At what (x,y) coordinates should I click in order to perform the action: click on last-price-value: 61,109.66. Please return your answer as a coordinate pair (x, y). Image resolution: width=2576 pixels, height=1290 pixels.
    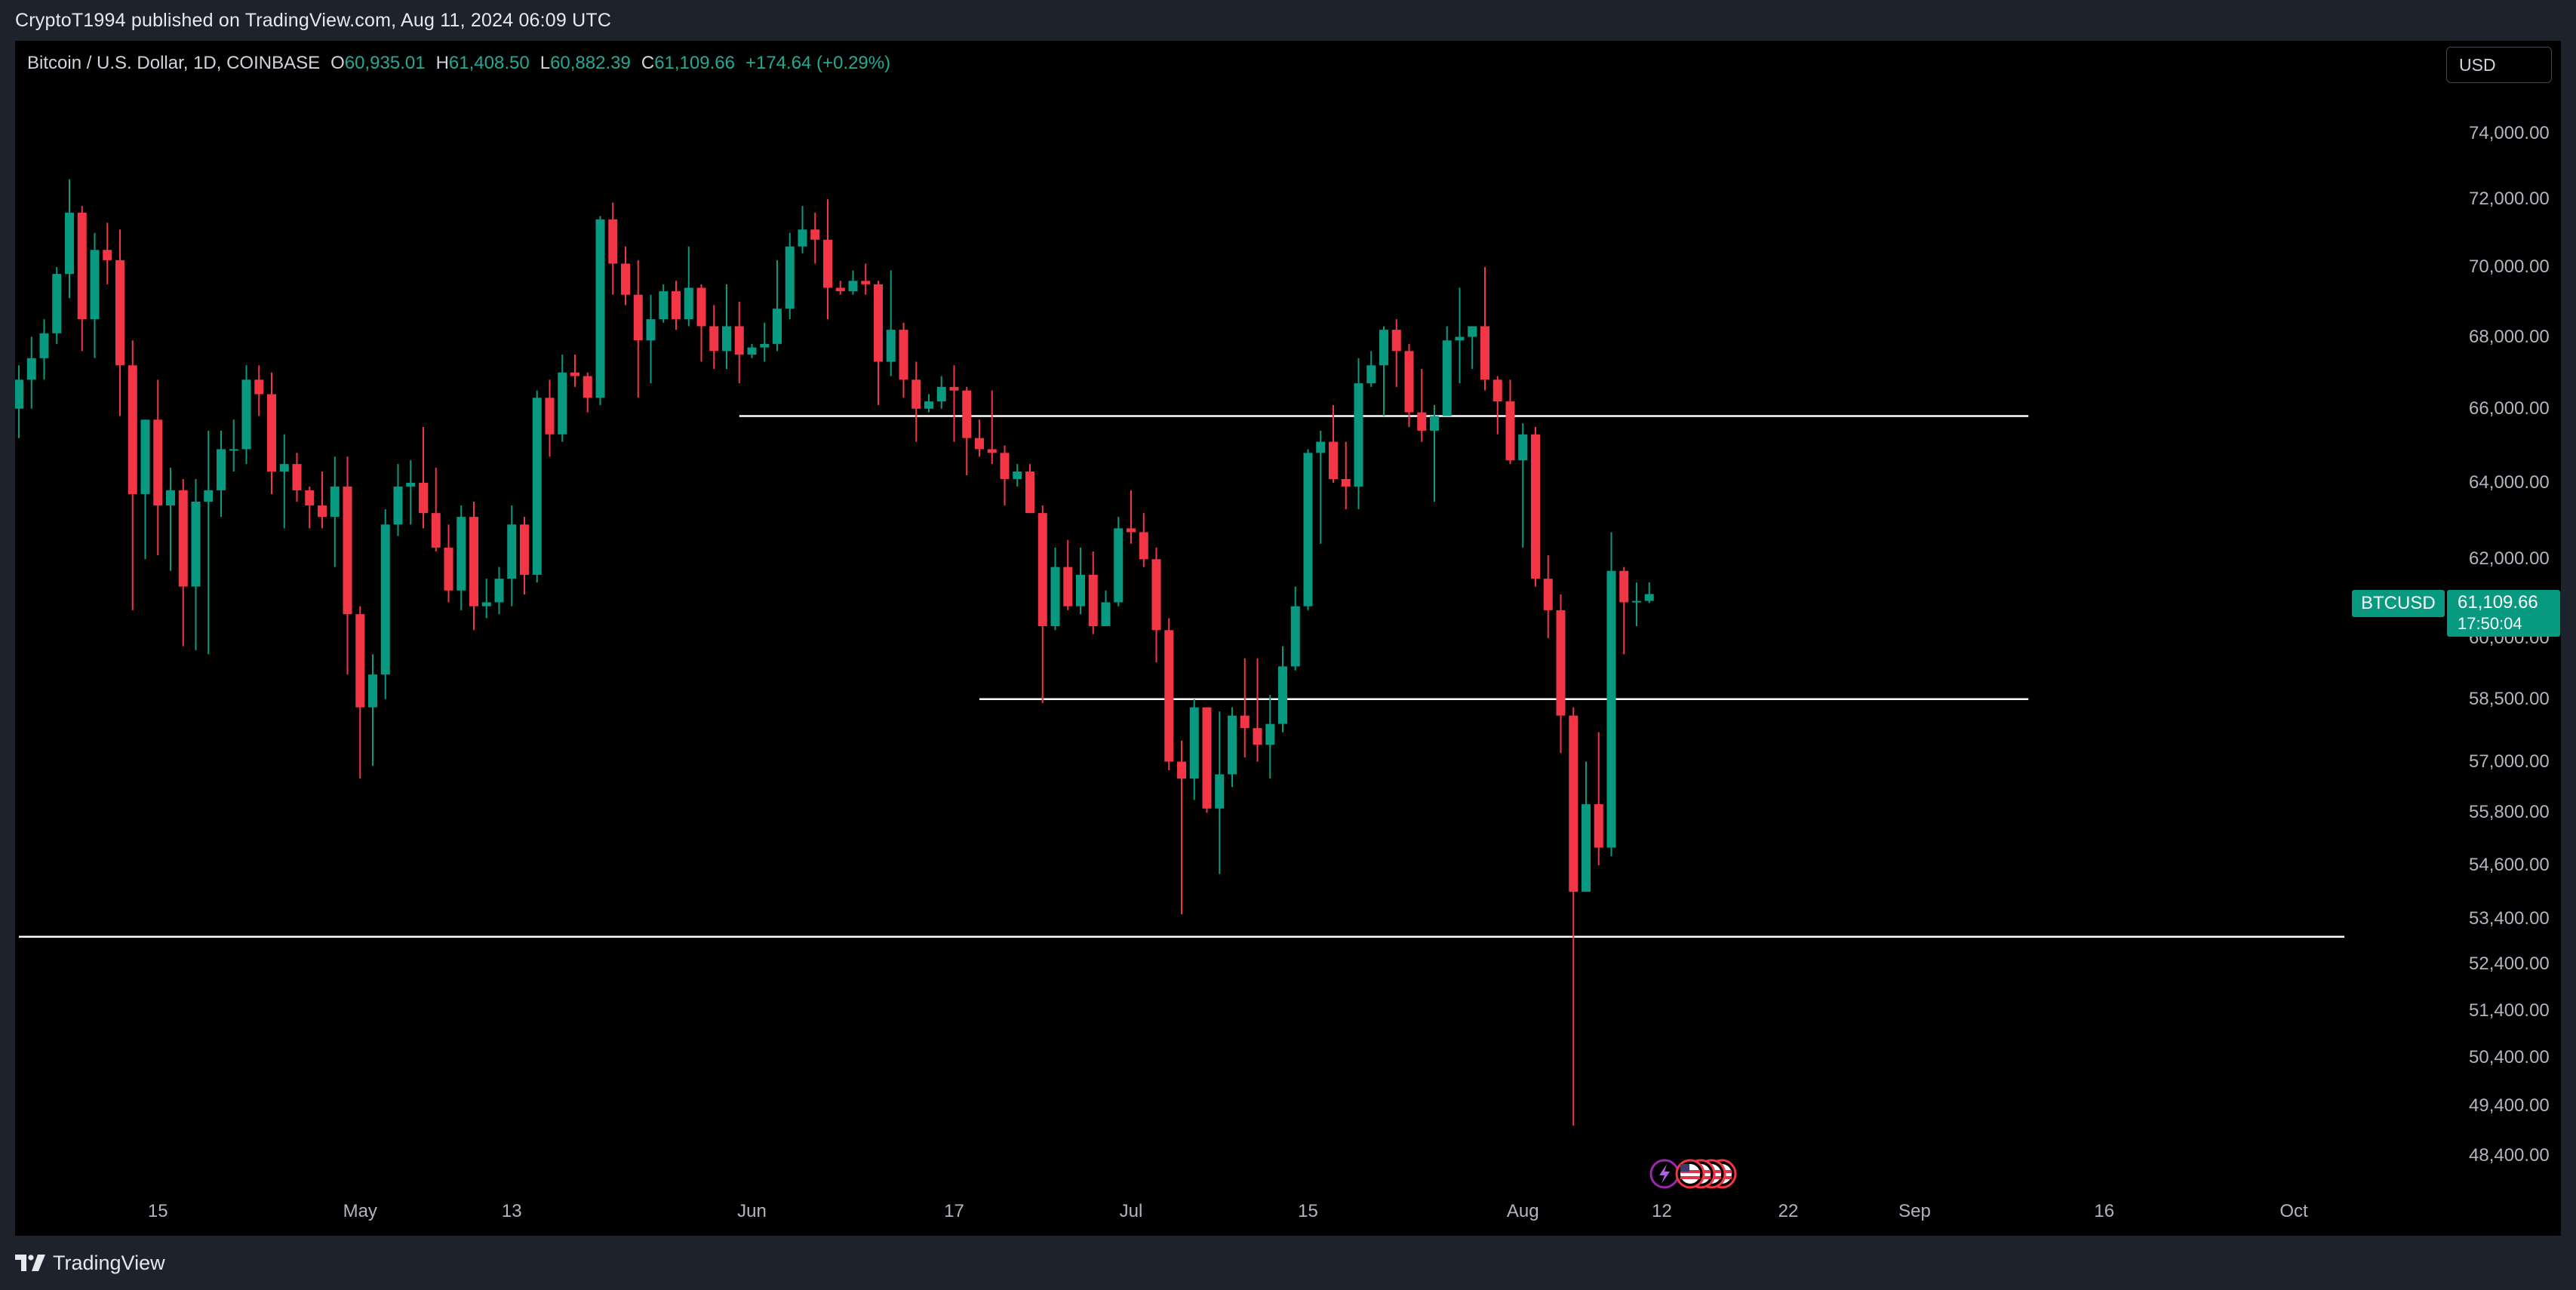
    Looking at the image, I should click on (2498, 602).